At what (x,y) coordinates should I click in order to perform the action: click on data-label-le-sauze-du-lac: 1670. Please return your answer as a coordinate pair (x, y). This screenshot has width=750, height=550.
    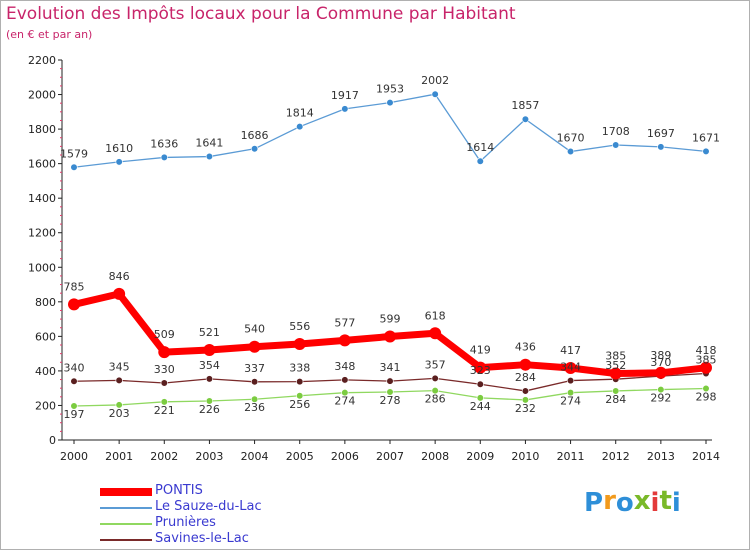
    Looking at the image, I should click on (571, 138).